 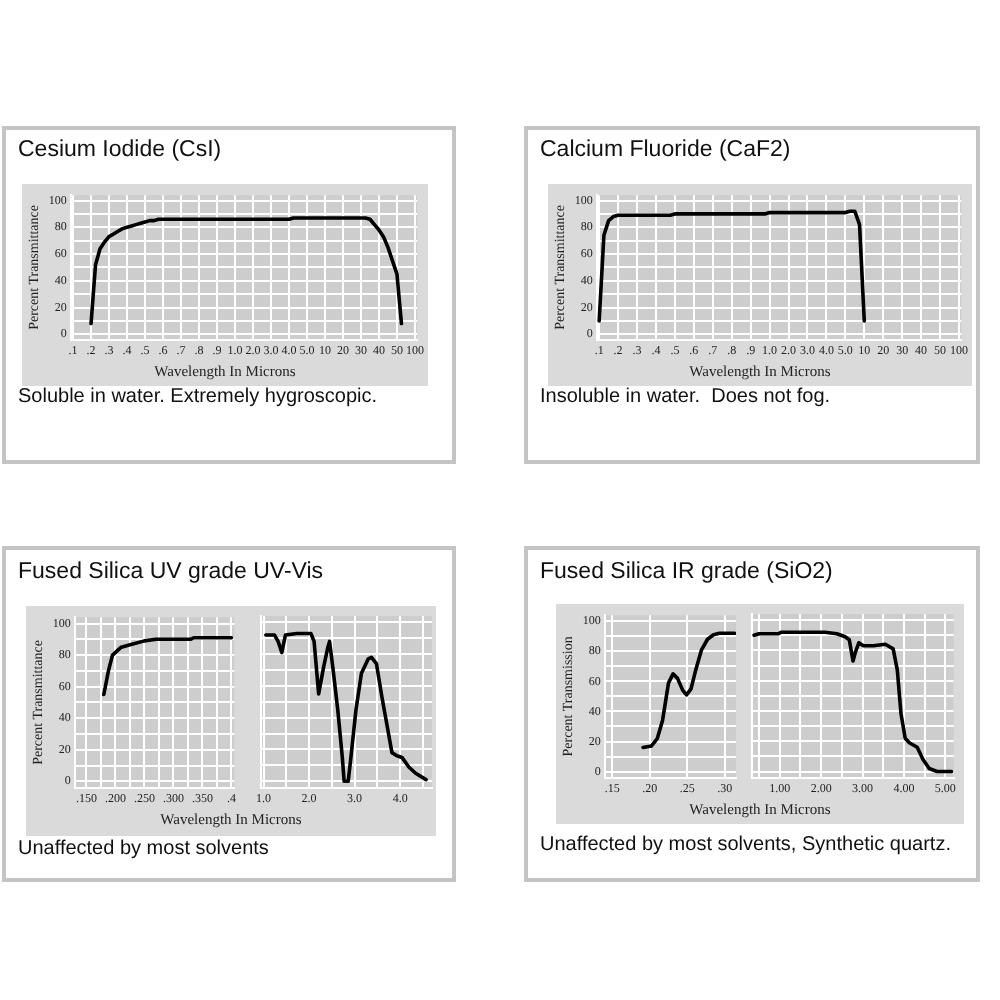 What do you see at coordinates (171, 572) in the screenshot?
I see `chart-title: Fused Silica UV grade UV-Vis` at bounding box center [171, 572].